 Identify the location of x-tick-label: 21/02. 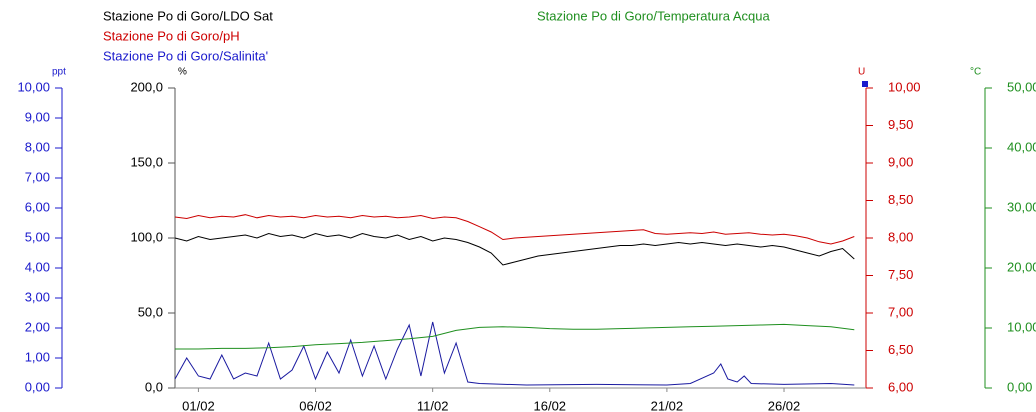
(667, 405).